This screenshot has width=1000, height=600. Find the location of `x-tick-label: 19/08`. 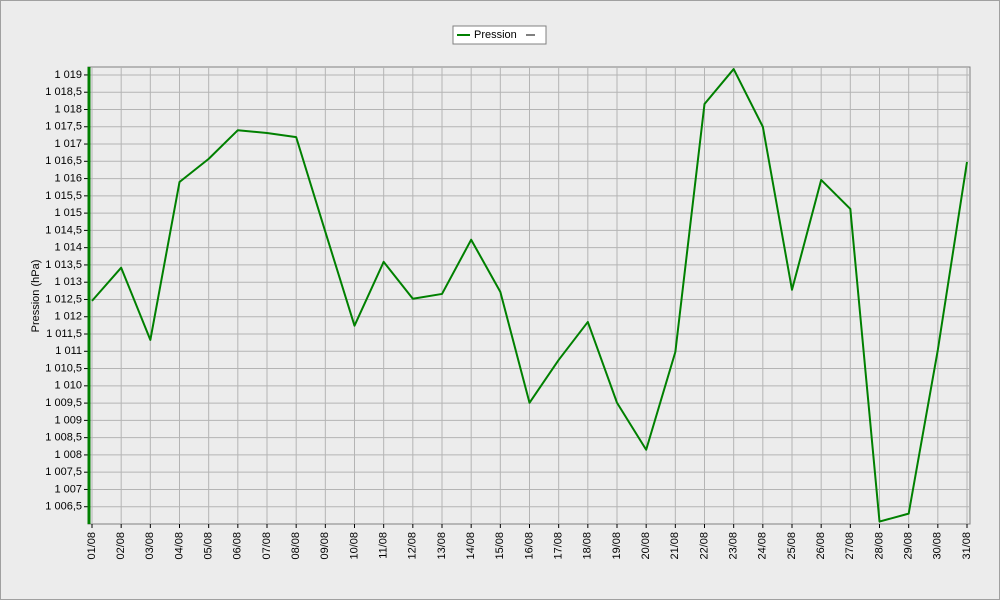

x-tick-label: 19/08 is located at coordinates (617, 546).